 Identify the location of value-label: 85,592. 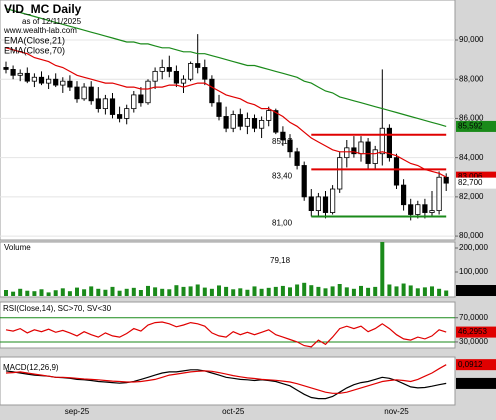
(470, 126).